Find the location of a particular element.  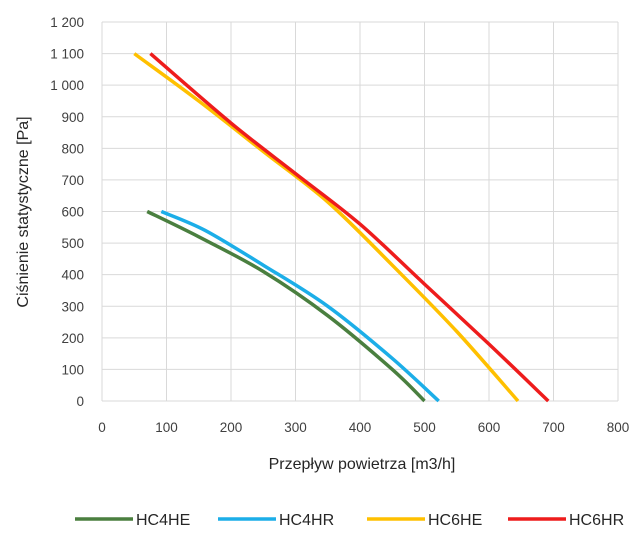

x-tick-label: 600 is located at coordinates (489, 427).